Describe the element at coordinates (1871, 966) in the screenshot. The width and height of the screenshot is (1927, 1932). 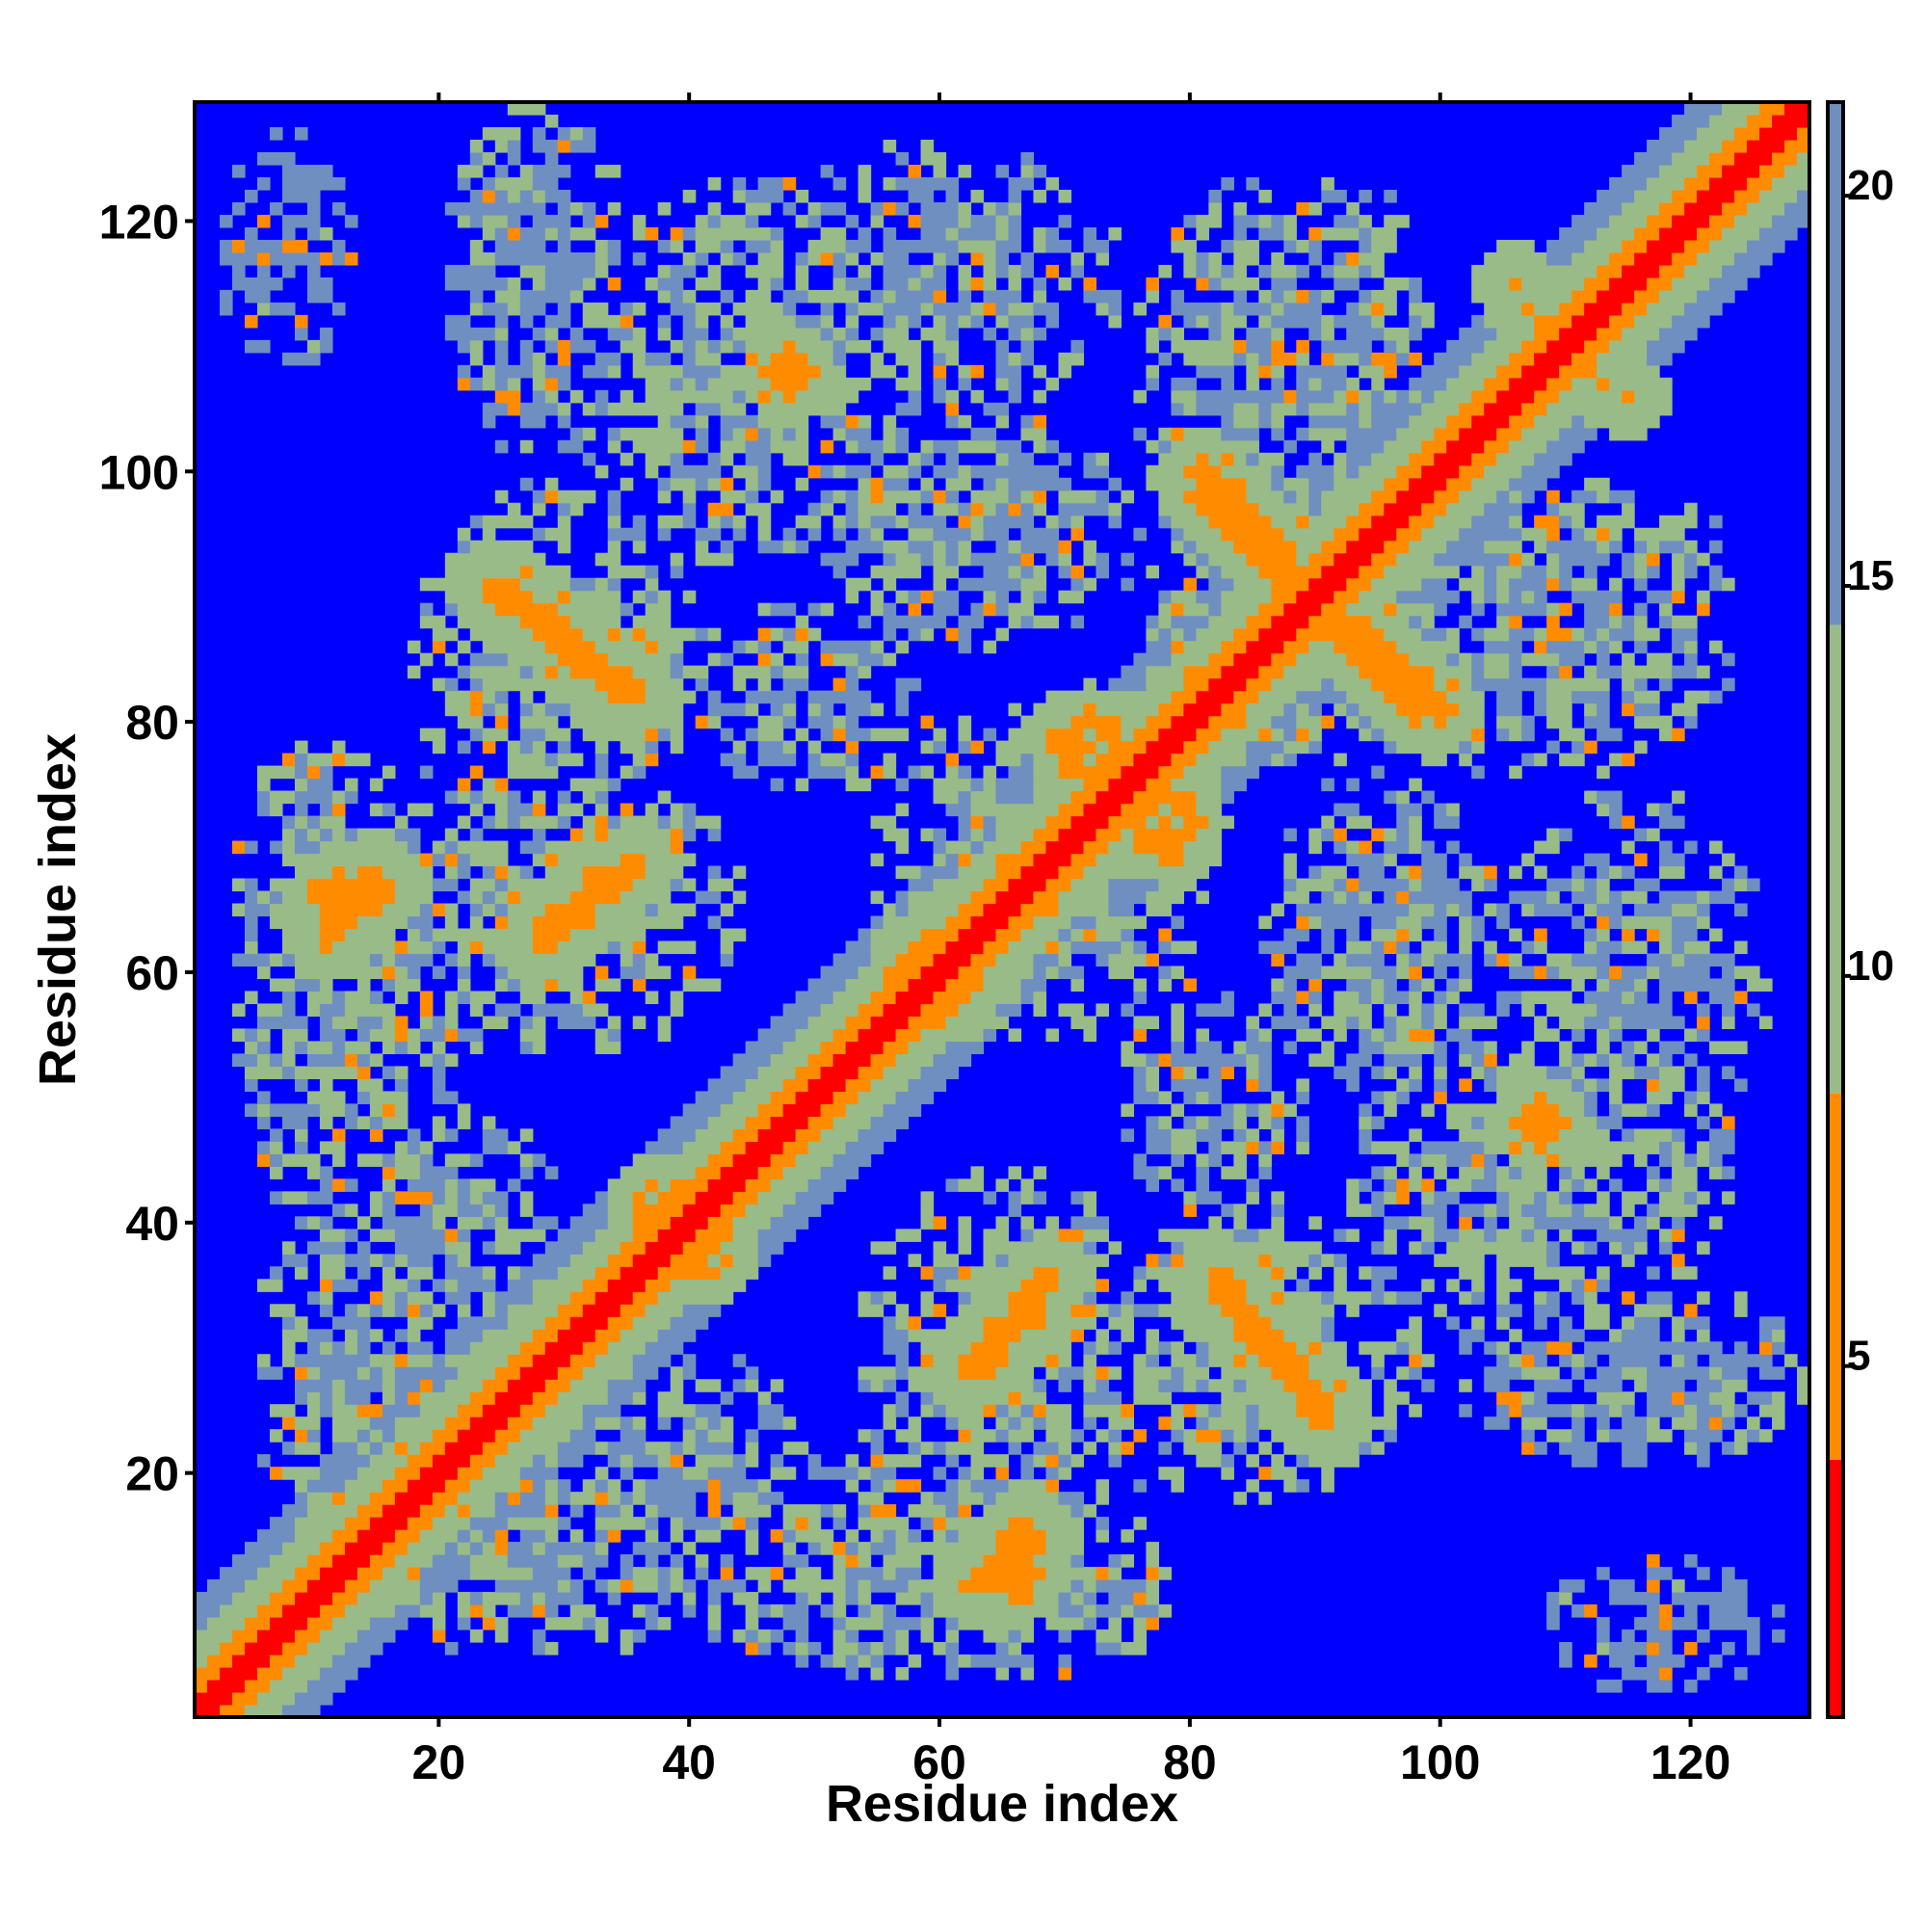
I see `colorbar-tick-label: 10` at that location.